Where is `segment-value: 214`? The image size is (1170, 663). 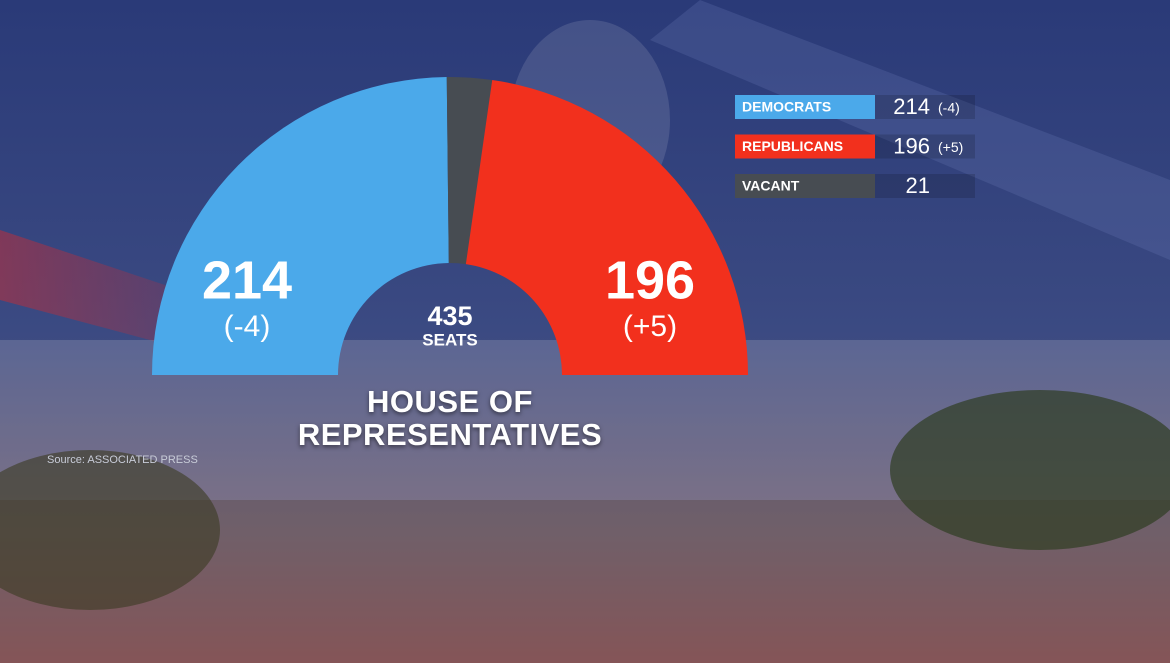 segment-value: 214 is located at coordinates (247, 280).